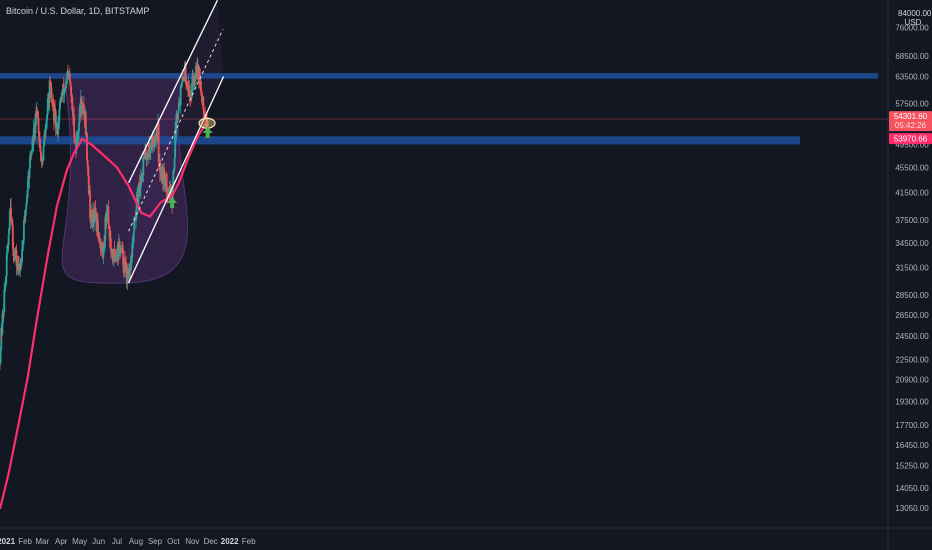  I want to click on channel-lower-line, so click(176, 180).